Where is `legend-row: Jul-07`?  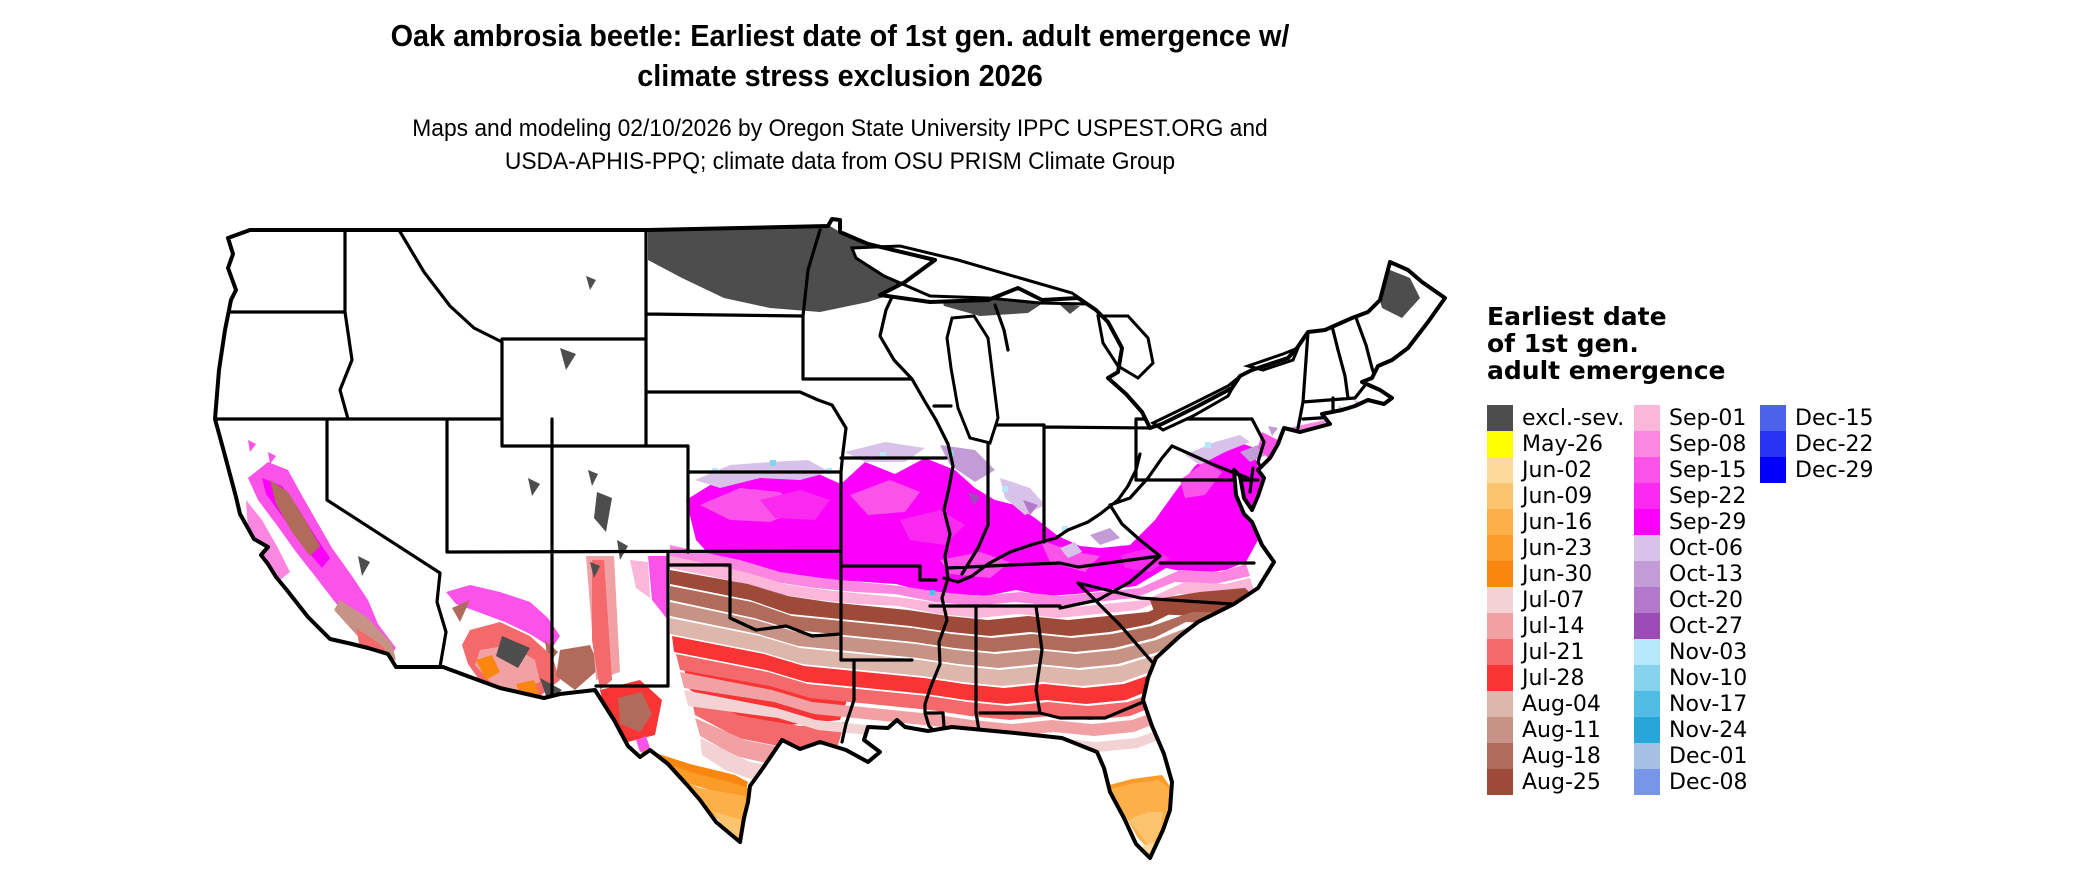
legend-row: Jul-07 is located at coordinates (1555, 600).